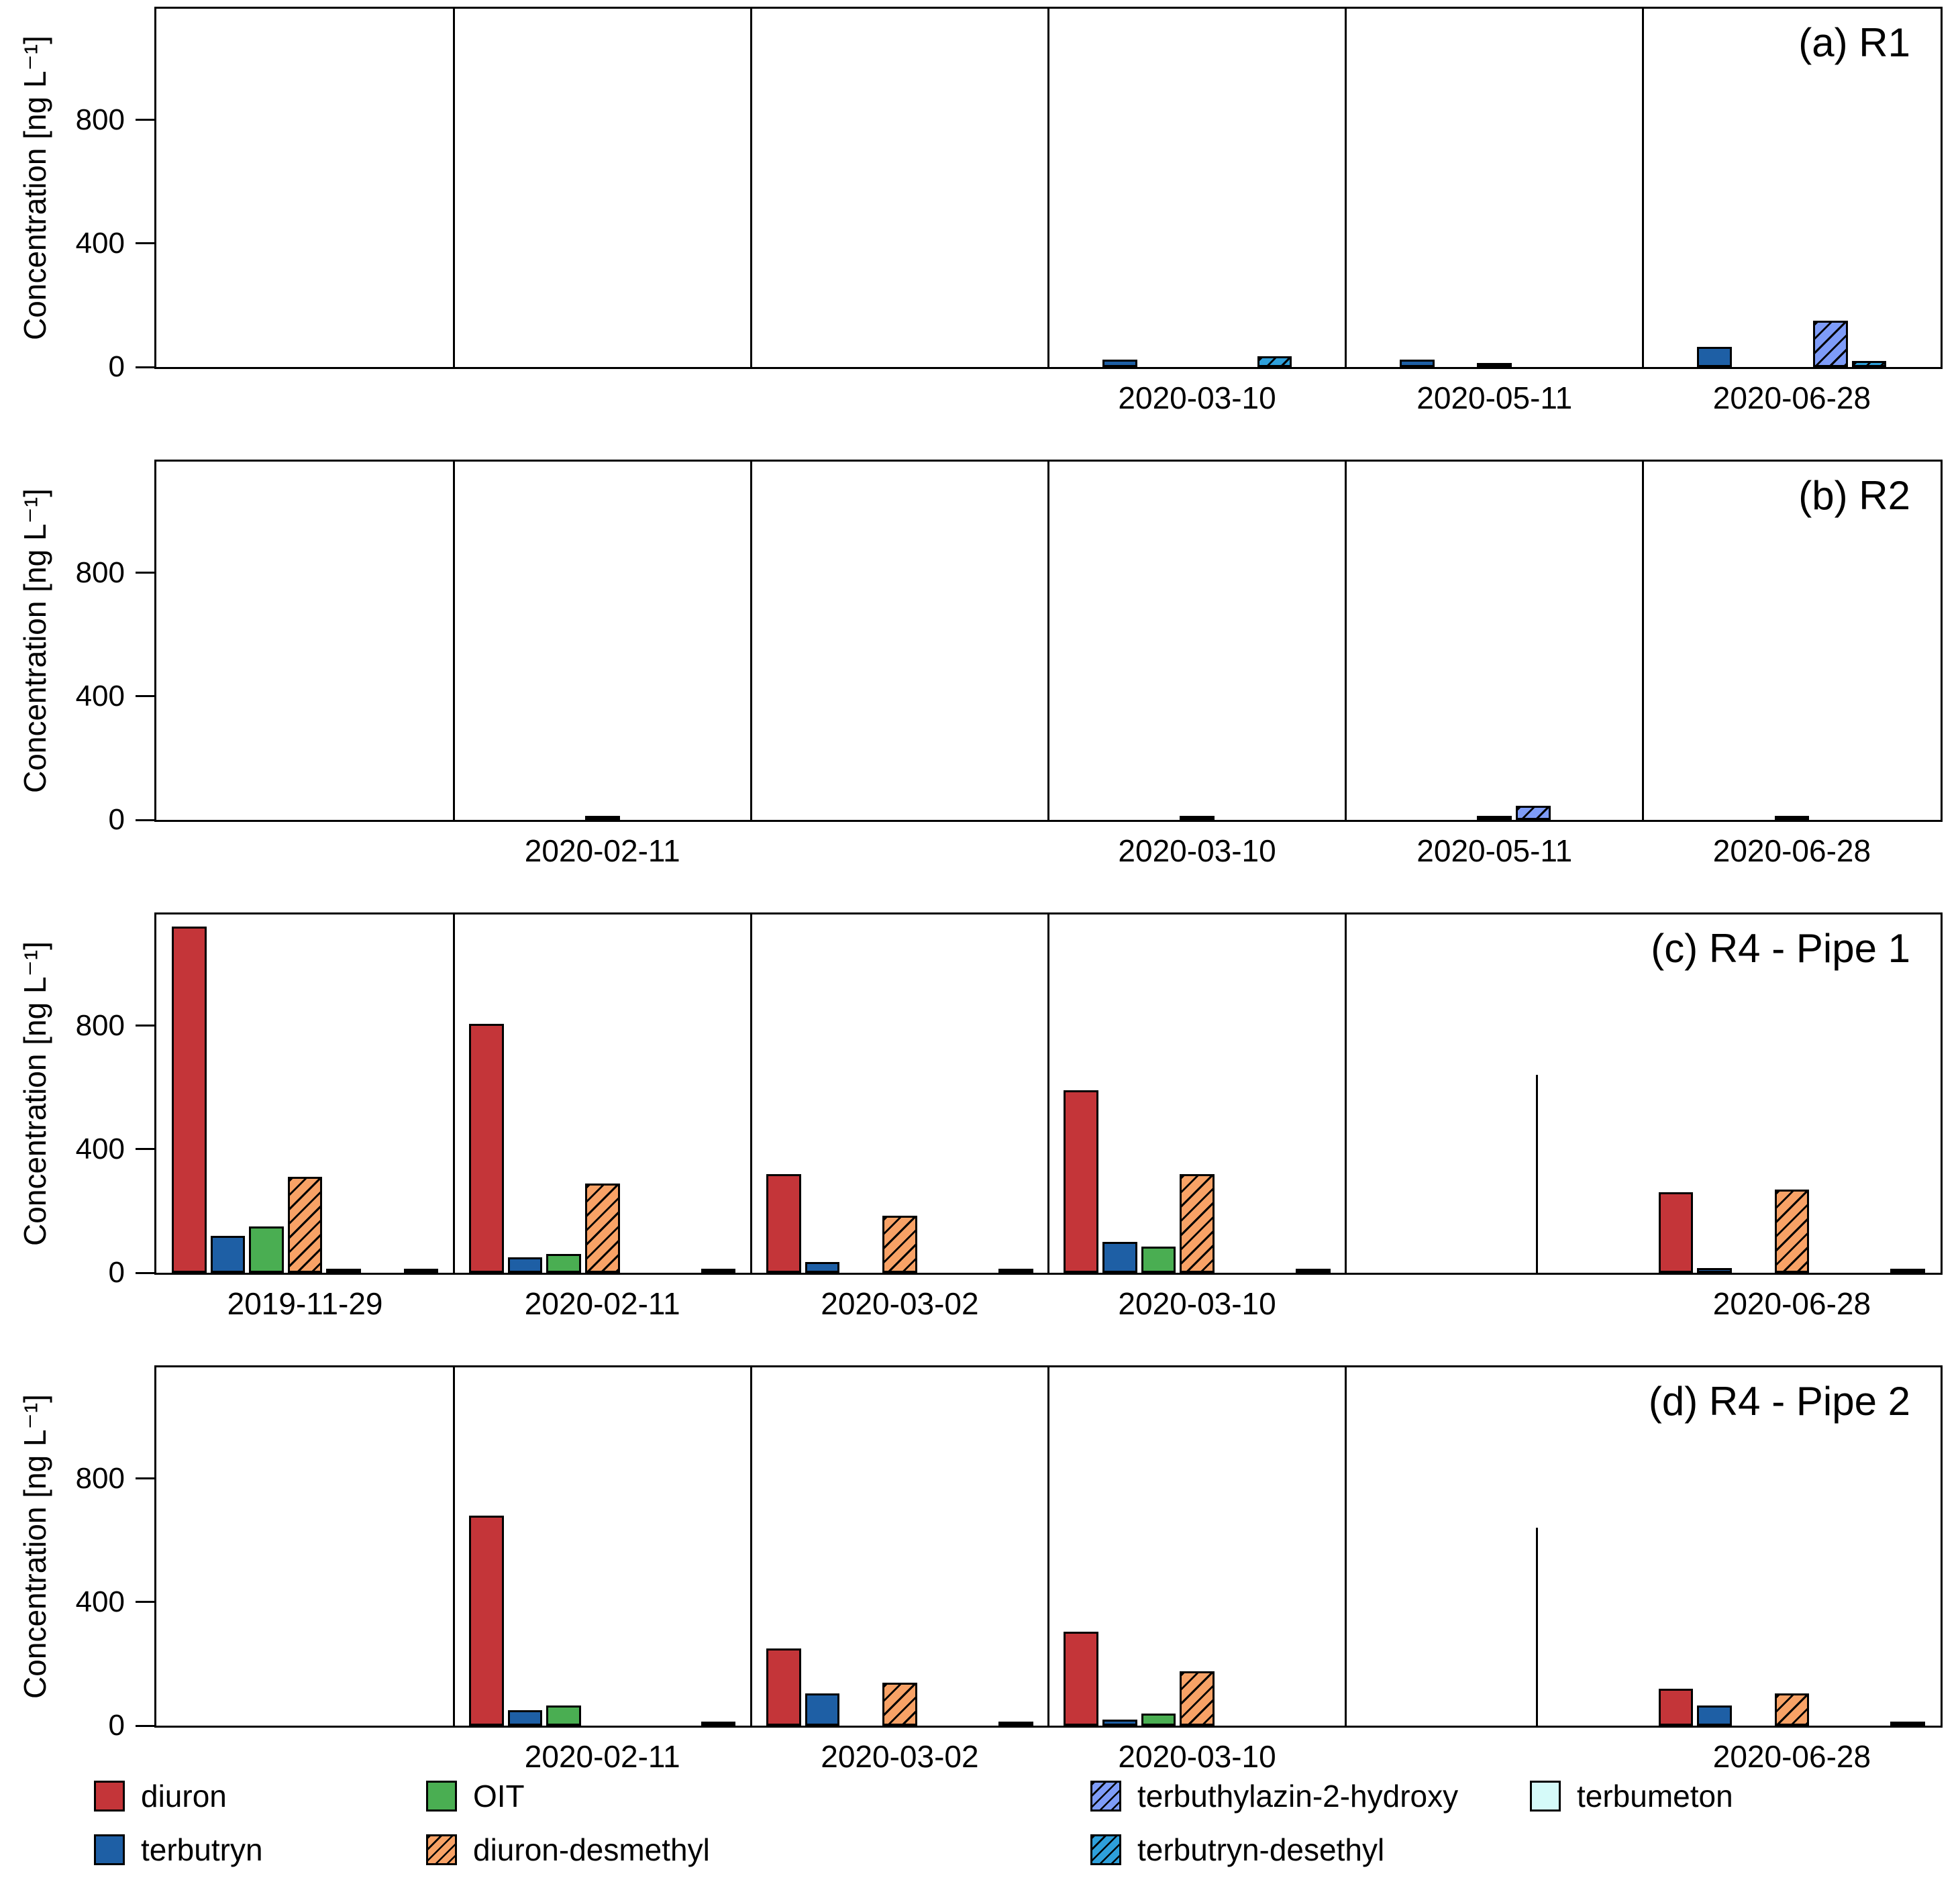  What do you see at coordinates (1298, 1796) in the screenshot?
I see `legend-label: terbuthylazin-2-hydroxy` at bounding box center [1298, 1796].